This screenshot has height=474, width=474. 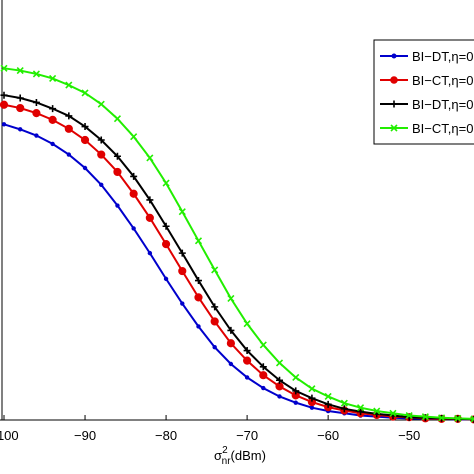 What do you see at coordinates (328, 435) in the screenshot?
I see `x-tick-label: −60` at bounding box center [328, 435].